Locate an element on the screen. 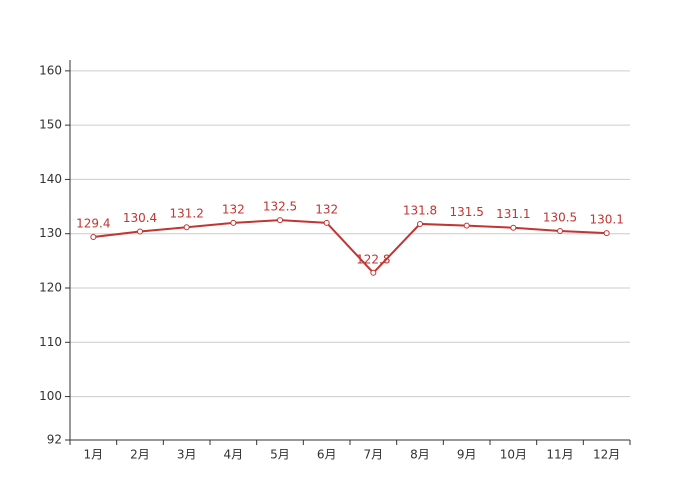 The image size is (700, 500). value-label: 130.4 is located at coordinates (140, 218).